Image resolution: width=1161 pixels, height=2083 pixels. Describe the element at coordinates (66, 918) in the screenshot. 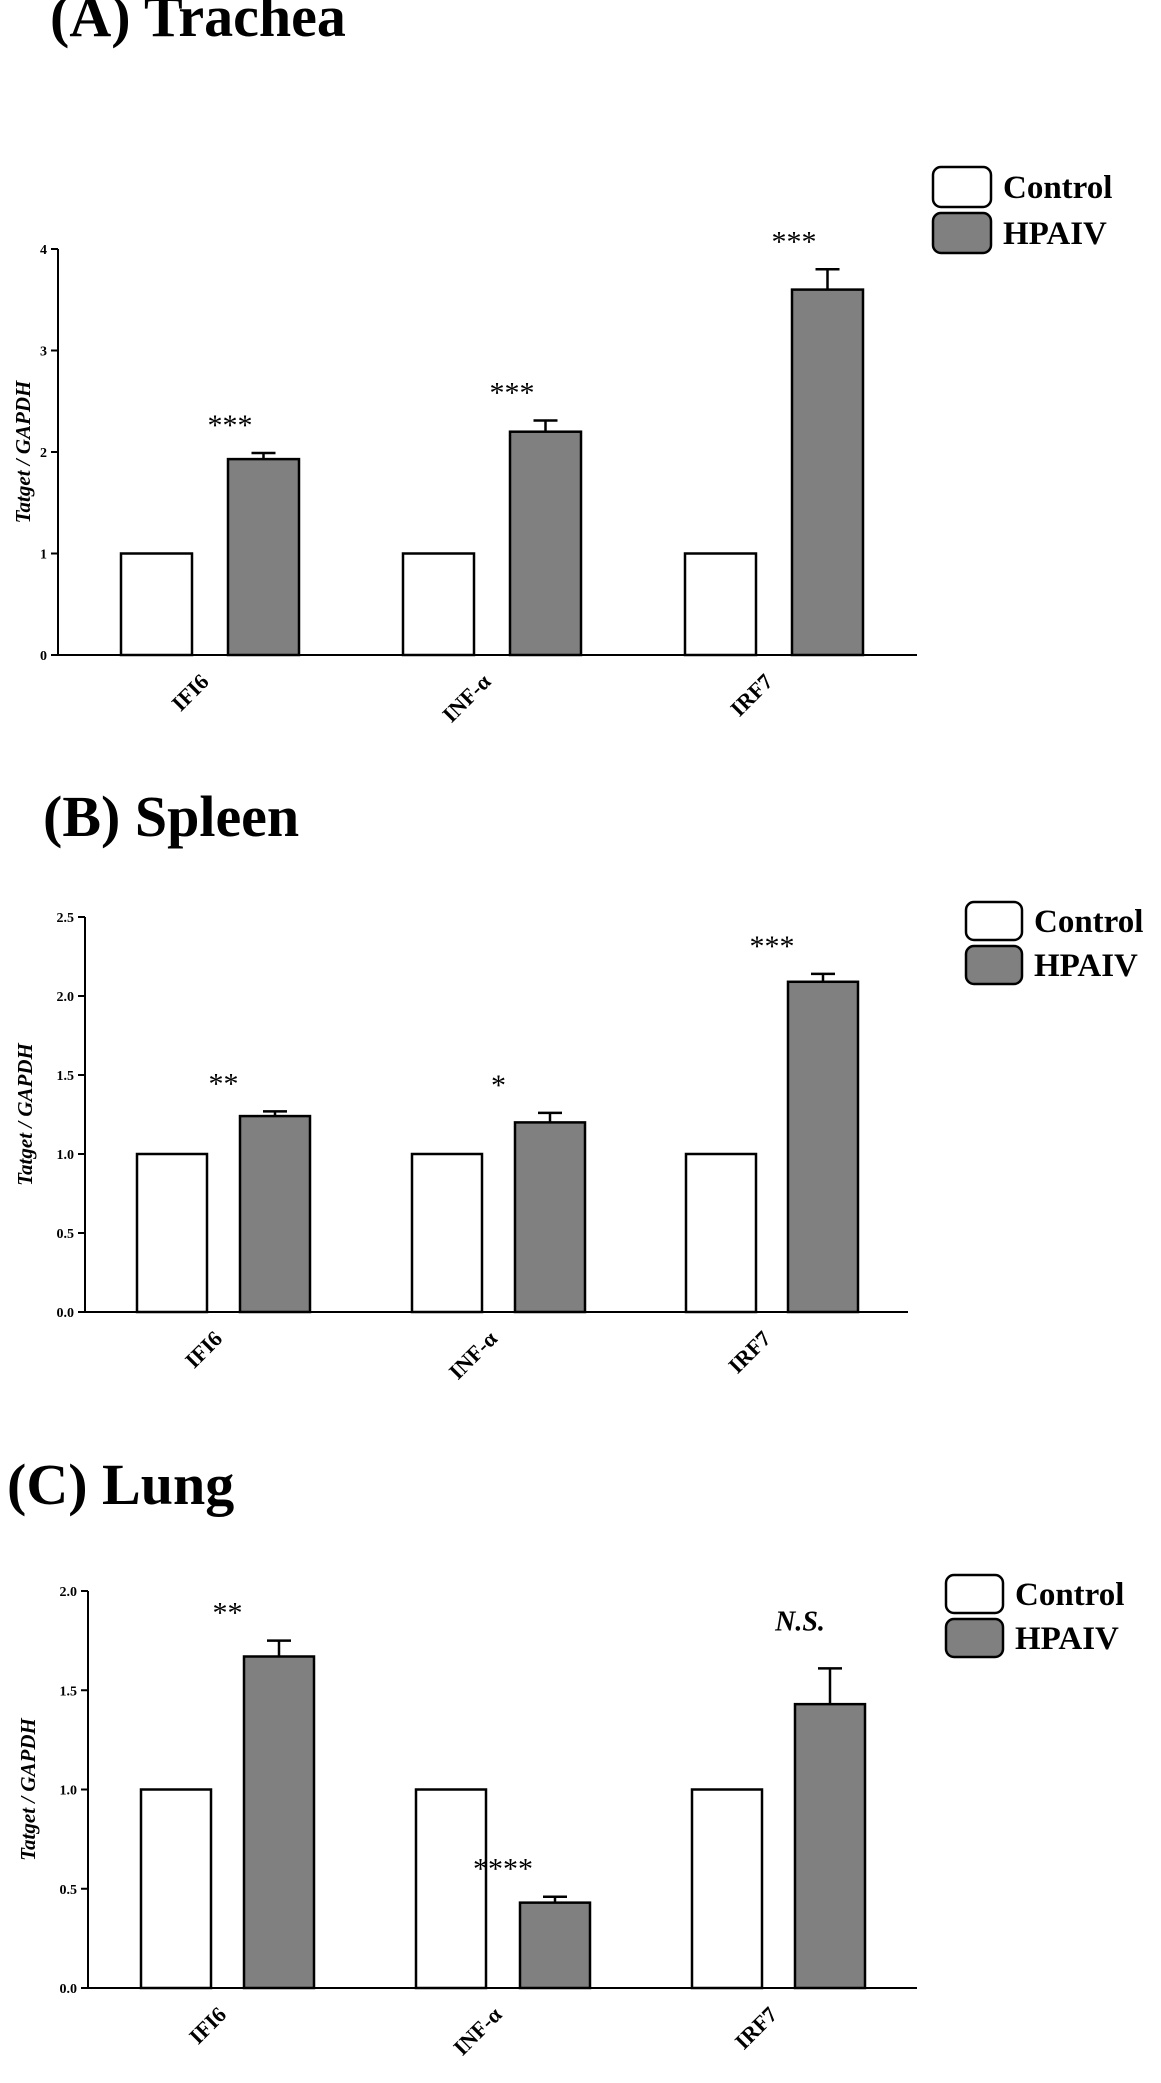

I see `y-tick-label: 2.5` at that location.